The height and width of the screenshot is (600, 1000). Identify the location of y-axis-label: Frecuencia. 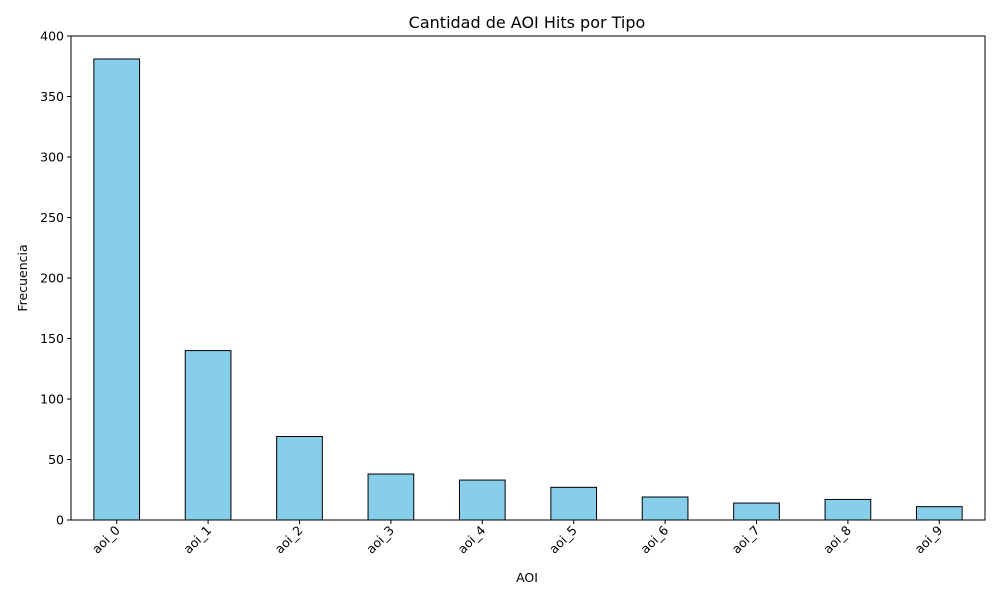
(22, 277).